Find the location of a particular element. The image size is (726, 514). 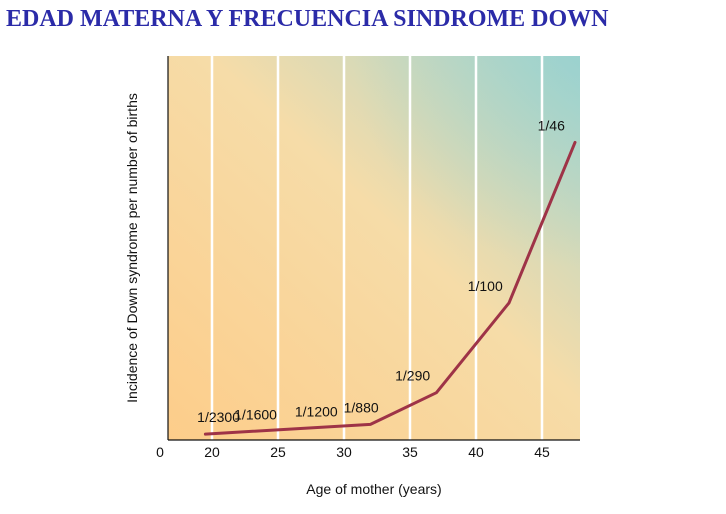

x-tick-label-20: 20 is located at coordinates (212, 452).